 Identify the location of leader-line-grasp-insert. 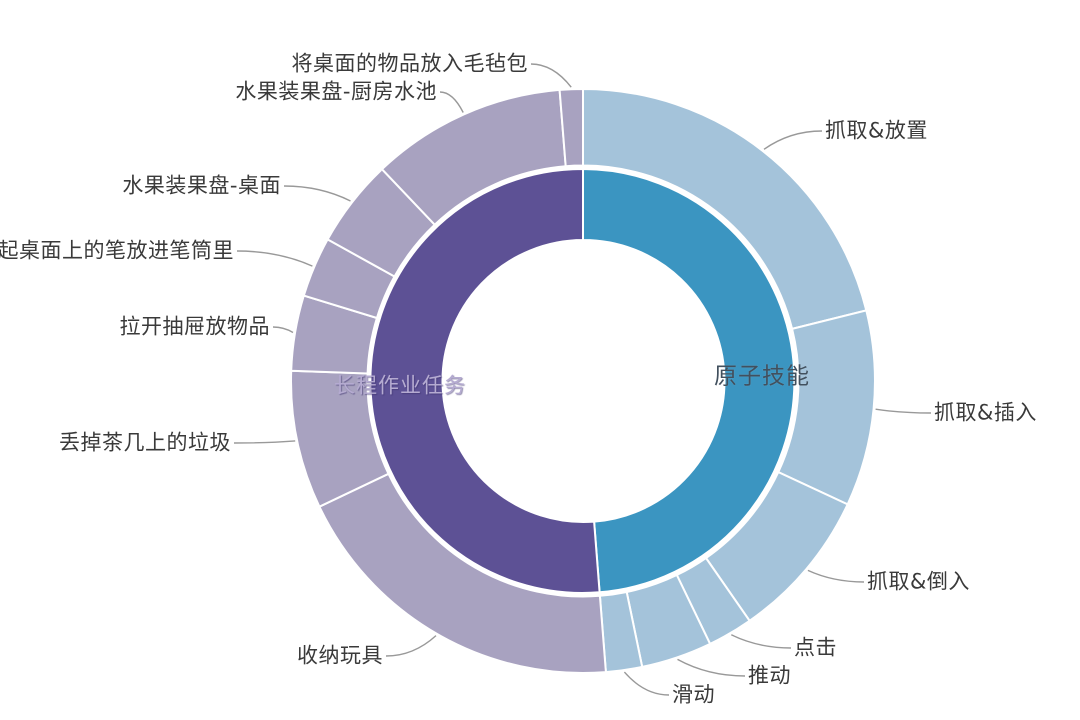
(903, 411).